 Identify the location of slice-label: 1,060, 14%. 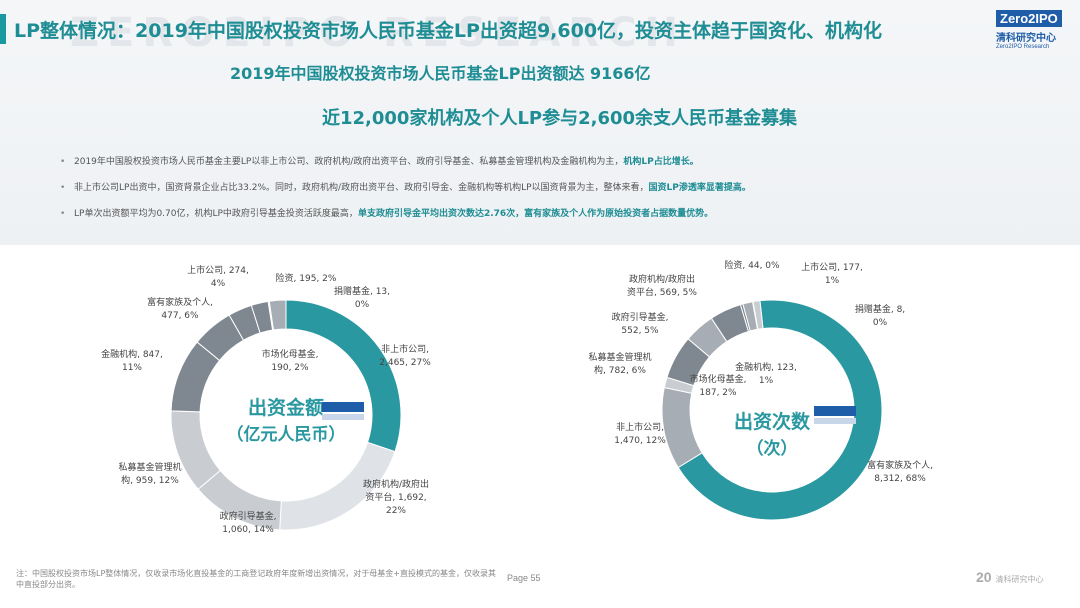
(248, 530).